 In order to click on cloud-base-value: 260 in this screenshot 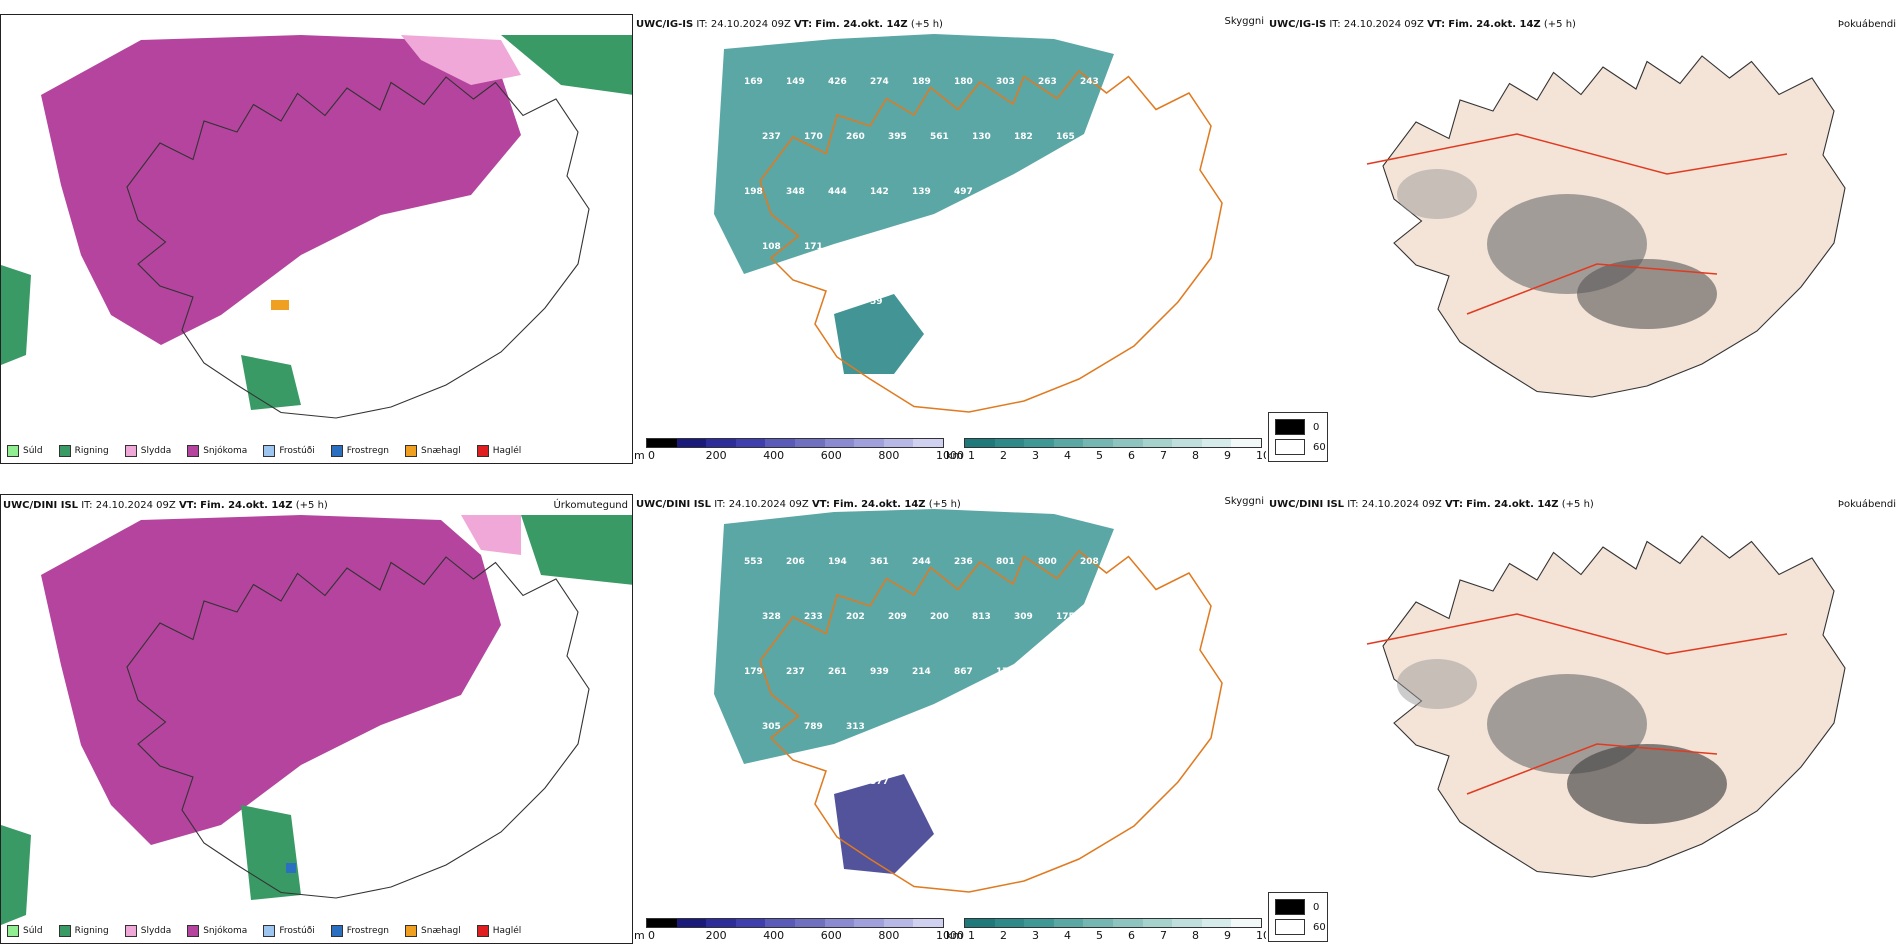, I will do `click(855, 137)`.